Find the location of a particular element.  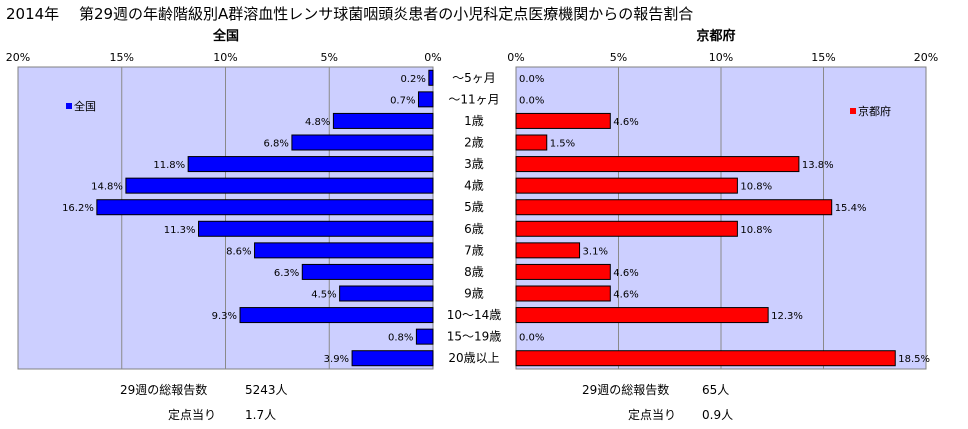

national-bar-label: 8.6% is located at coordinates (238, 251).